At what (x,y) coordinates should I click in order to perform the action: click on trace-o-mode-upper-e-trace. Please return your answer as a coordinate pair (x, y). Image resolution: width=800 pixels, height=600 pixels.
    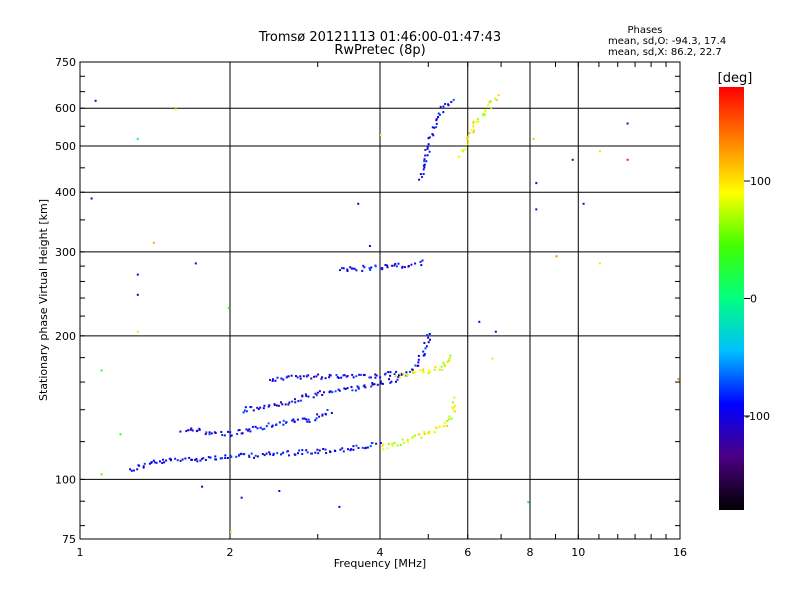
    Looking at the image, I should click on (335, 376).